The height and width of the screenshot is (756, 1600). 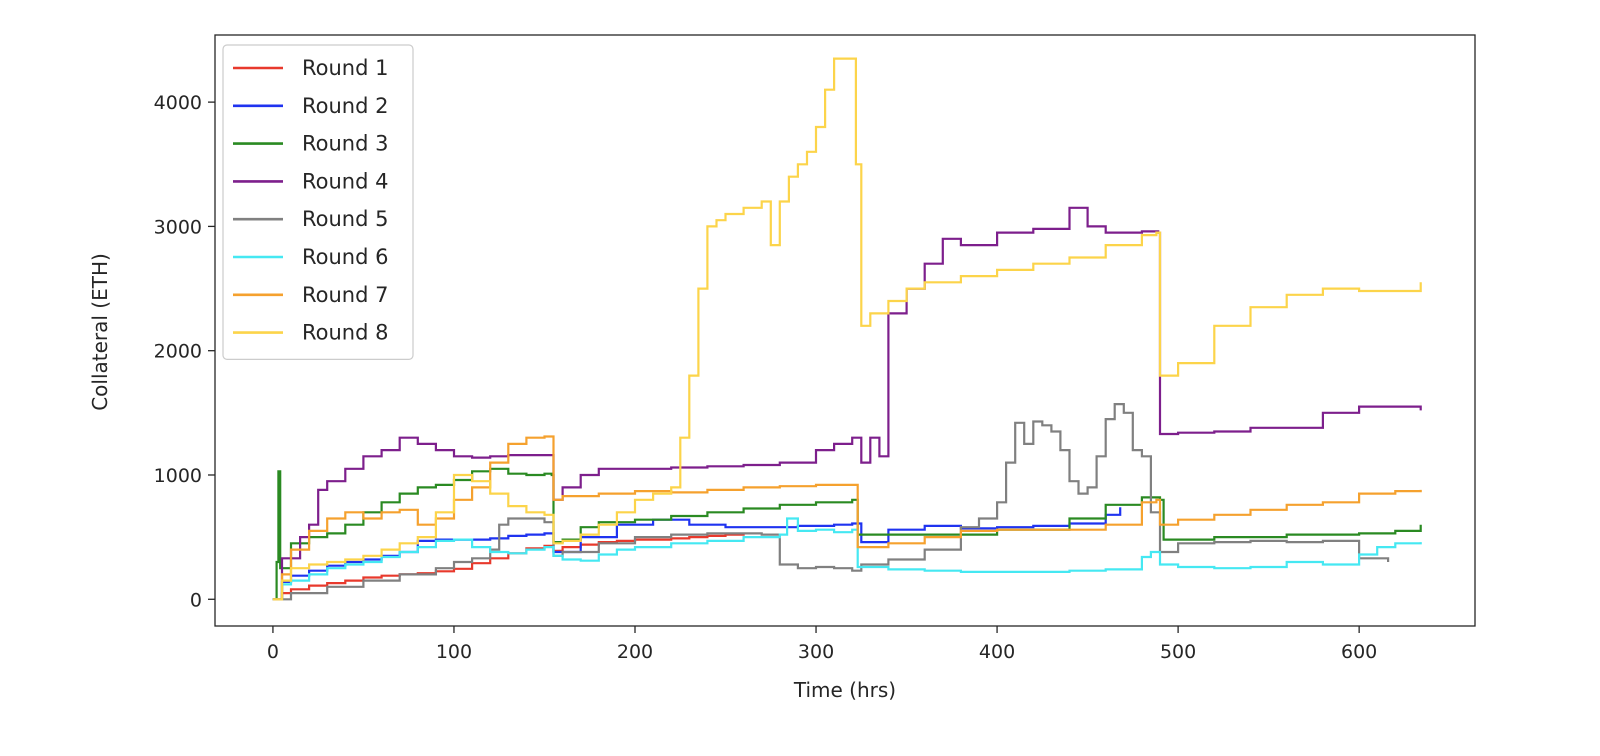 What do you see at coordinates (997, 652) in the screenshot?
I see `x-tick-label: 400` at bounding box center [997, 652].